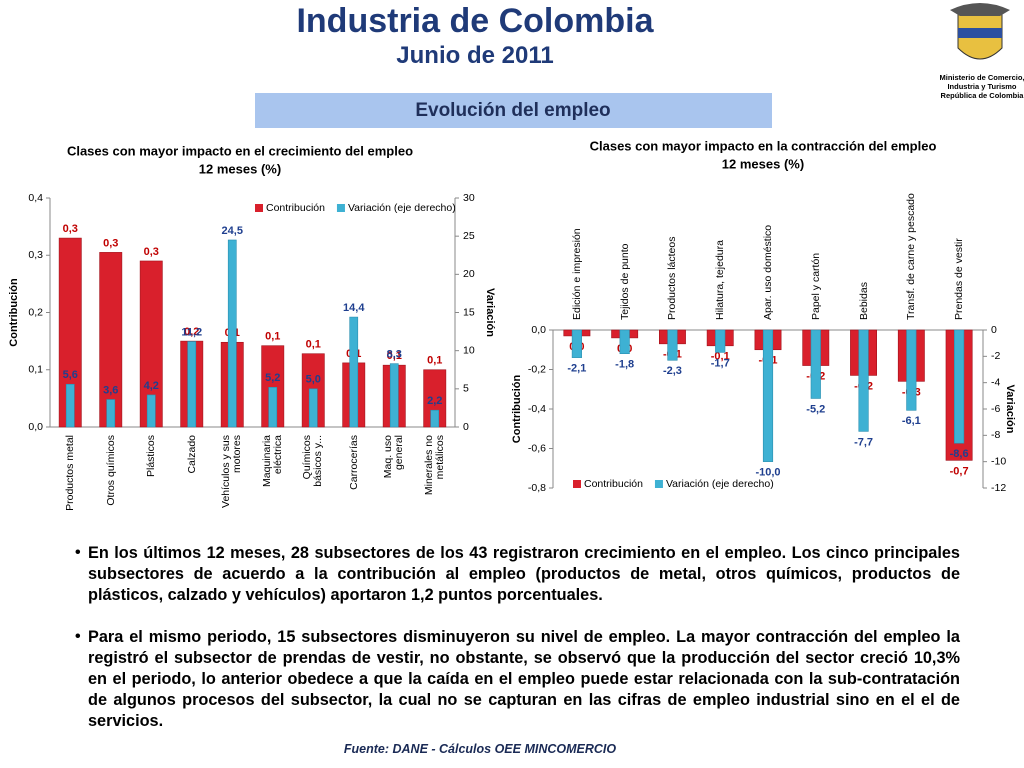  Describe the element at coordinates (35, 198) in the screenshot. I see `y-tick-label: 0,4` at that location.